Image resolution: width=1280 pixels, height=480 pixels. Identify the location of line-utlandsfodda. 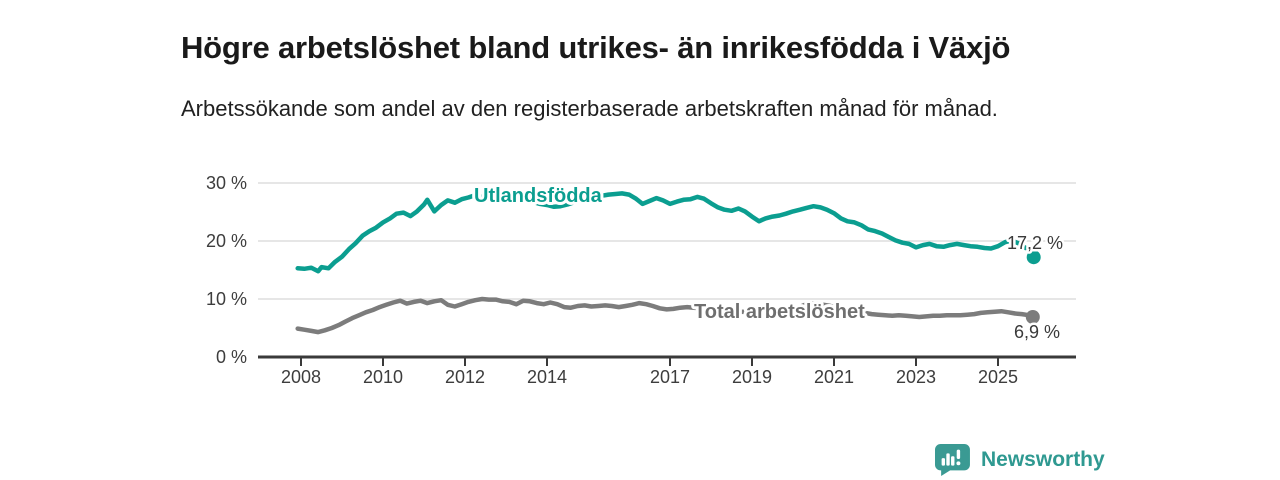
(661, 232).